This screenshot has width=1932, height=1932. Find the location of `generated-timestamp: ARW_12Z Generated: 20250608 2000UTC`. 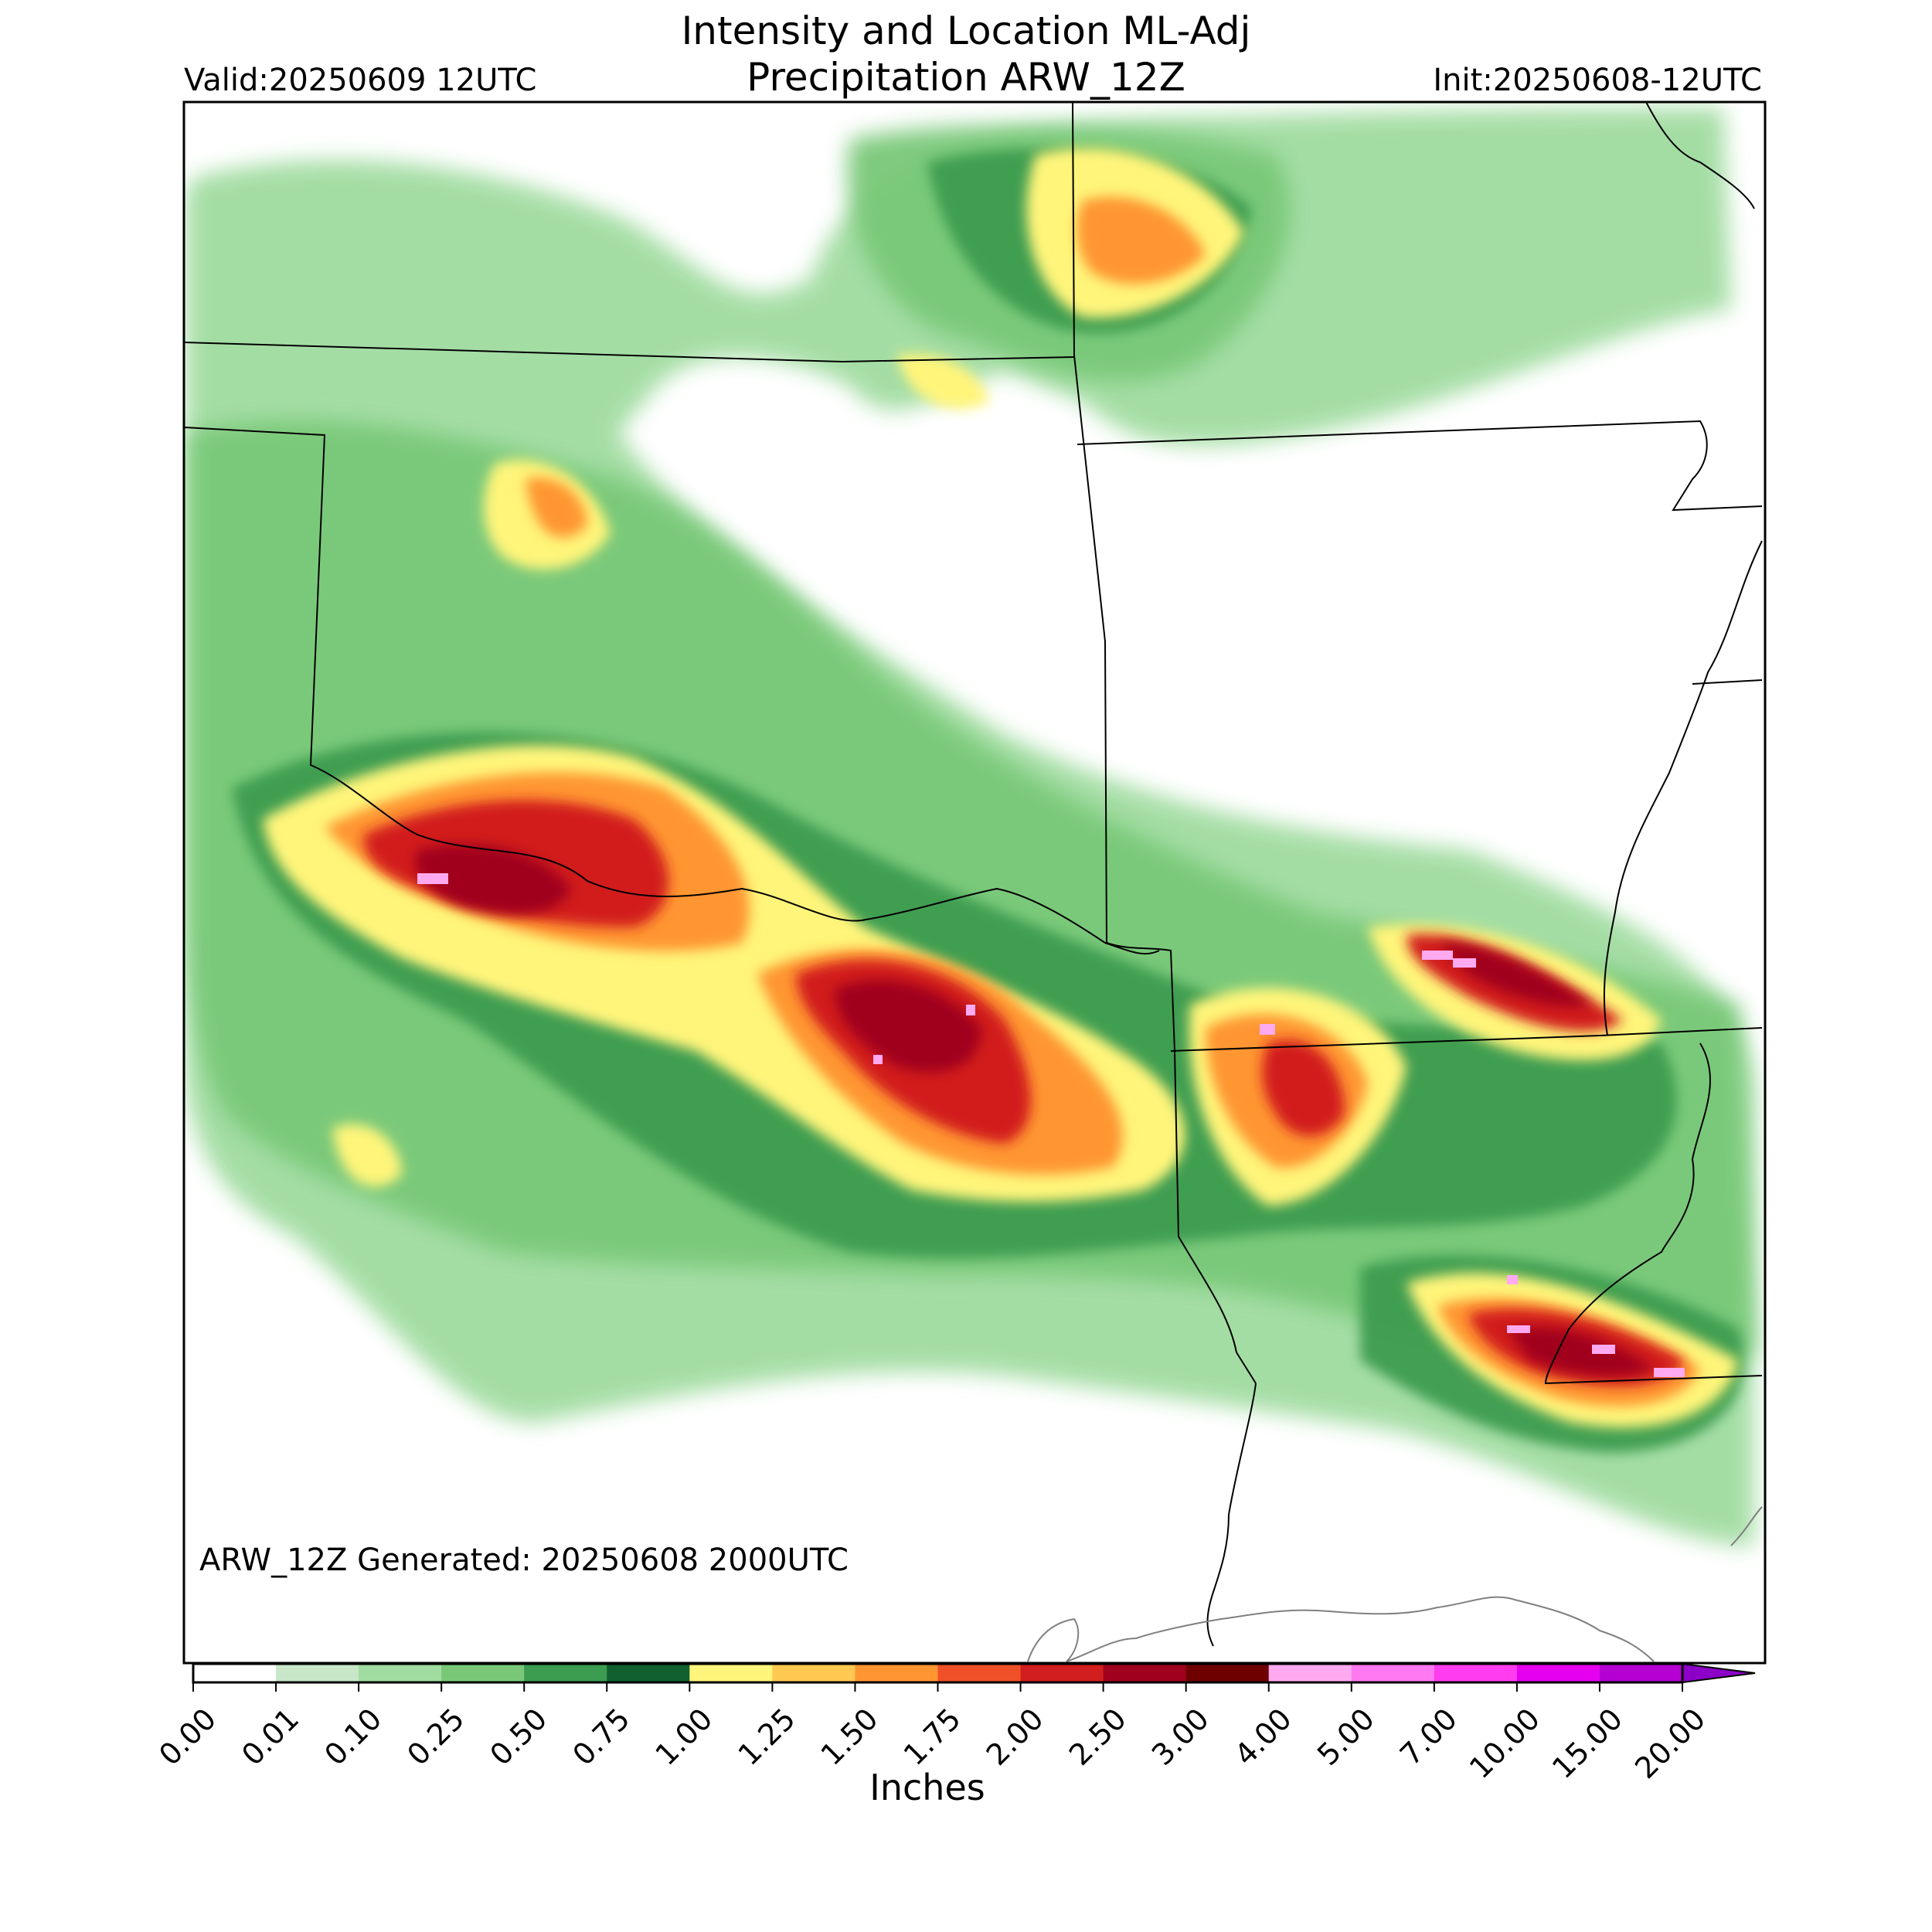

generated-timestamp: ARW_12Z Generated: 20250608 2000UTC is located at coordinates (524, 1561).